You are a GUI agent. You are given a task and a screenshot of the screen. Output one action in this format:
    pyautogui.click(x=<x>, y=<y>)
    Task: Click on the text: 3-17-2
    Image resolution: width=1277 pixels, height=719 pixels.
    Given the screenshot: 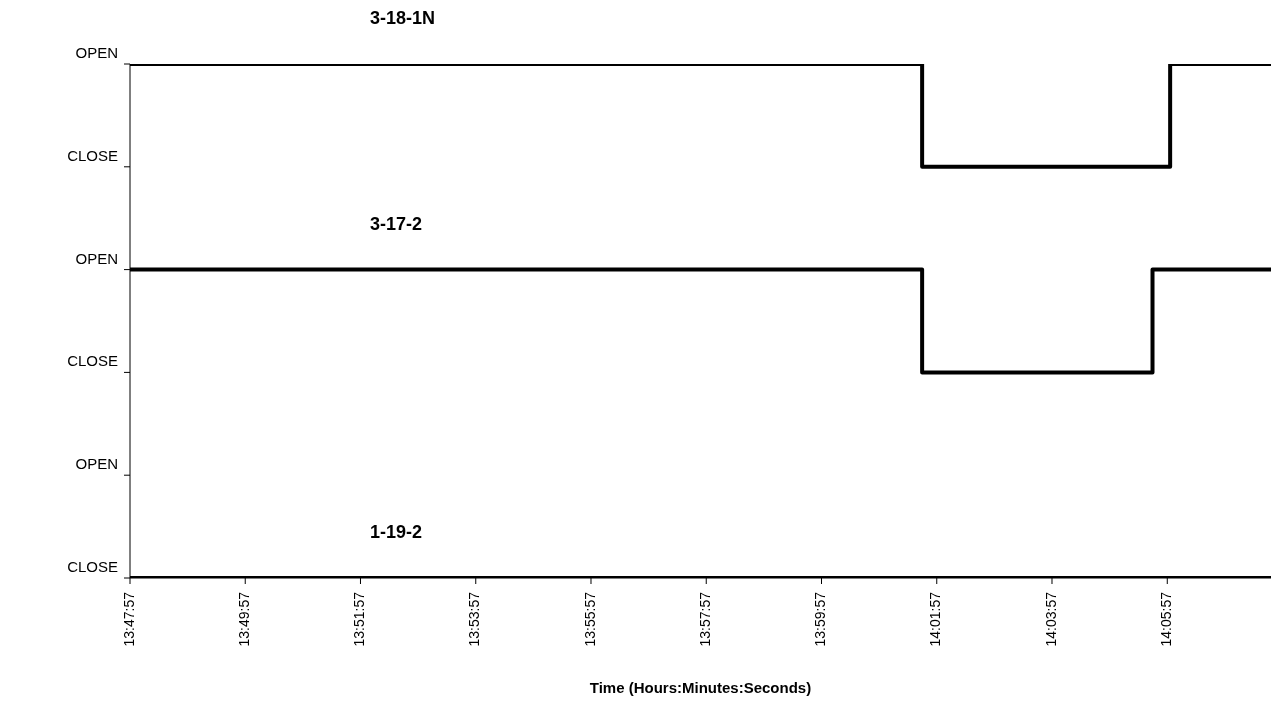 What is the action you would take?
    pyautogui.click(x=396, y=223)
    